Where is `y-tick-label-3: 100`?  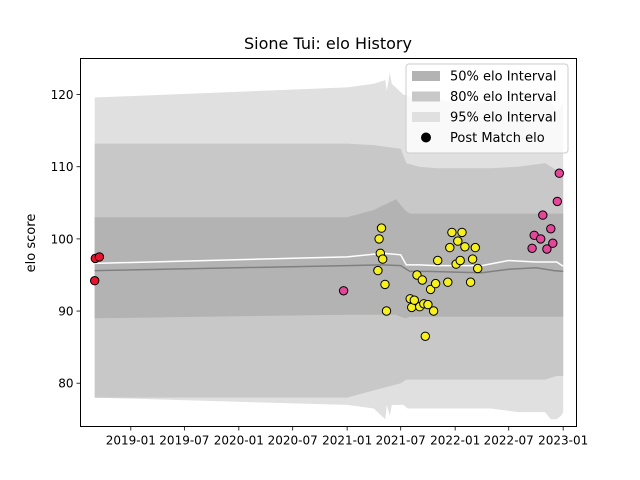 y-tick-label-3: 100 is located at coordinates (62, 239).